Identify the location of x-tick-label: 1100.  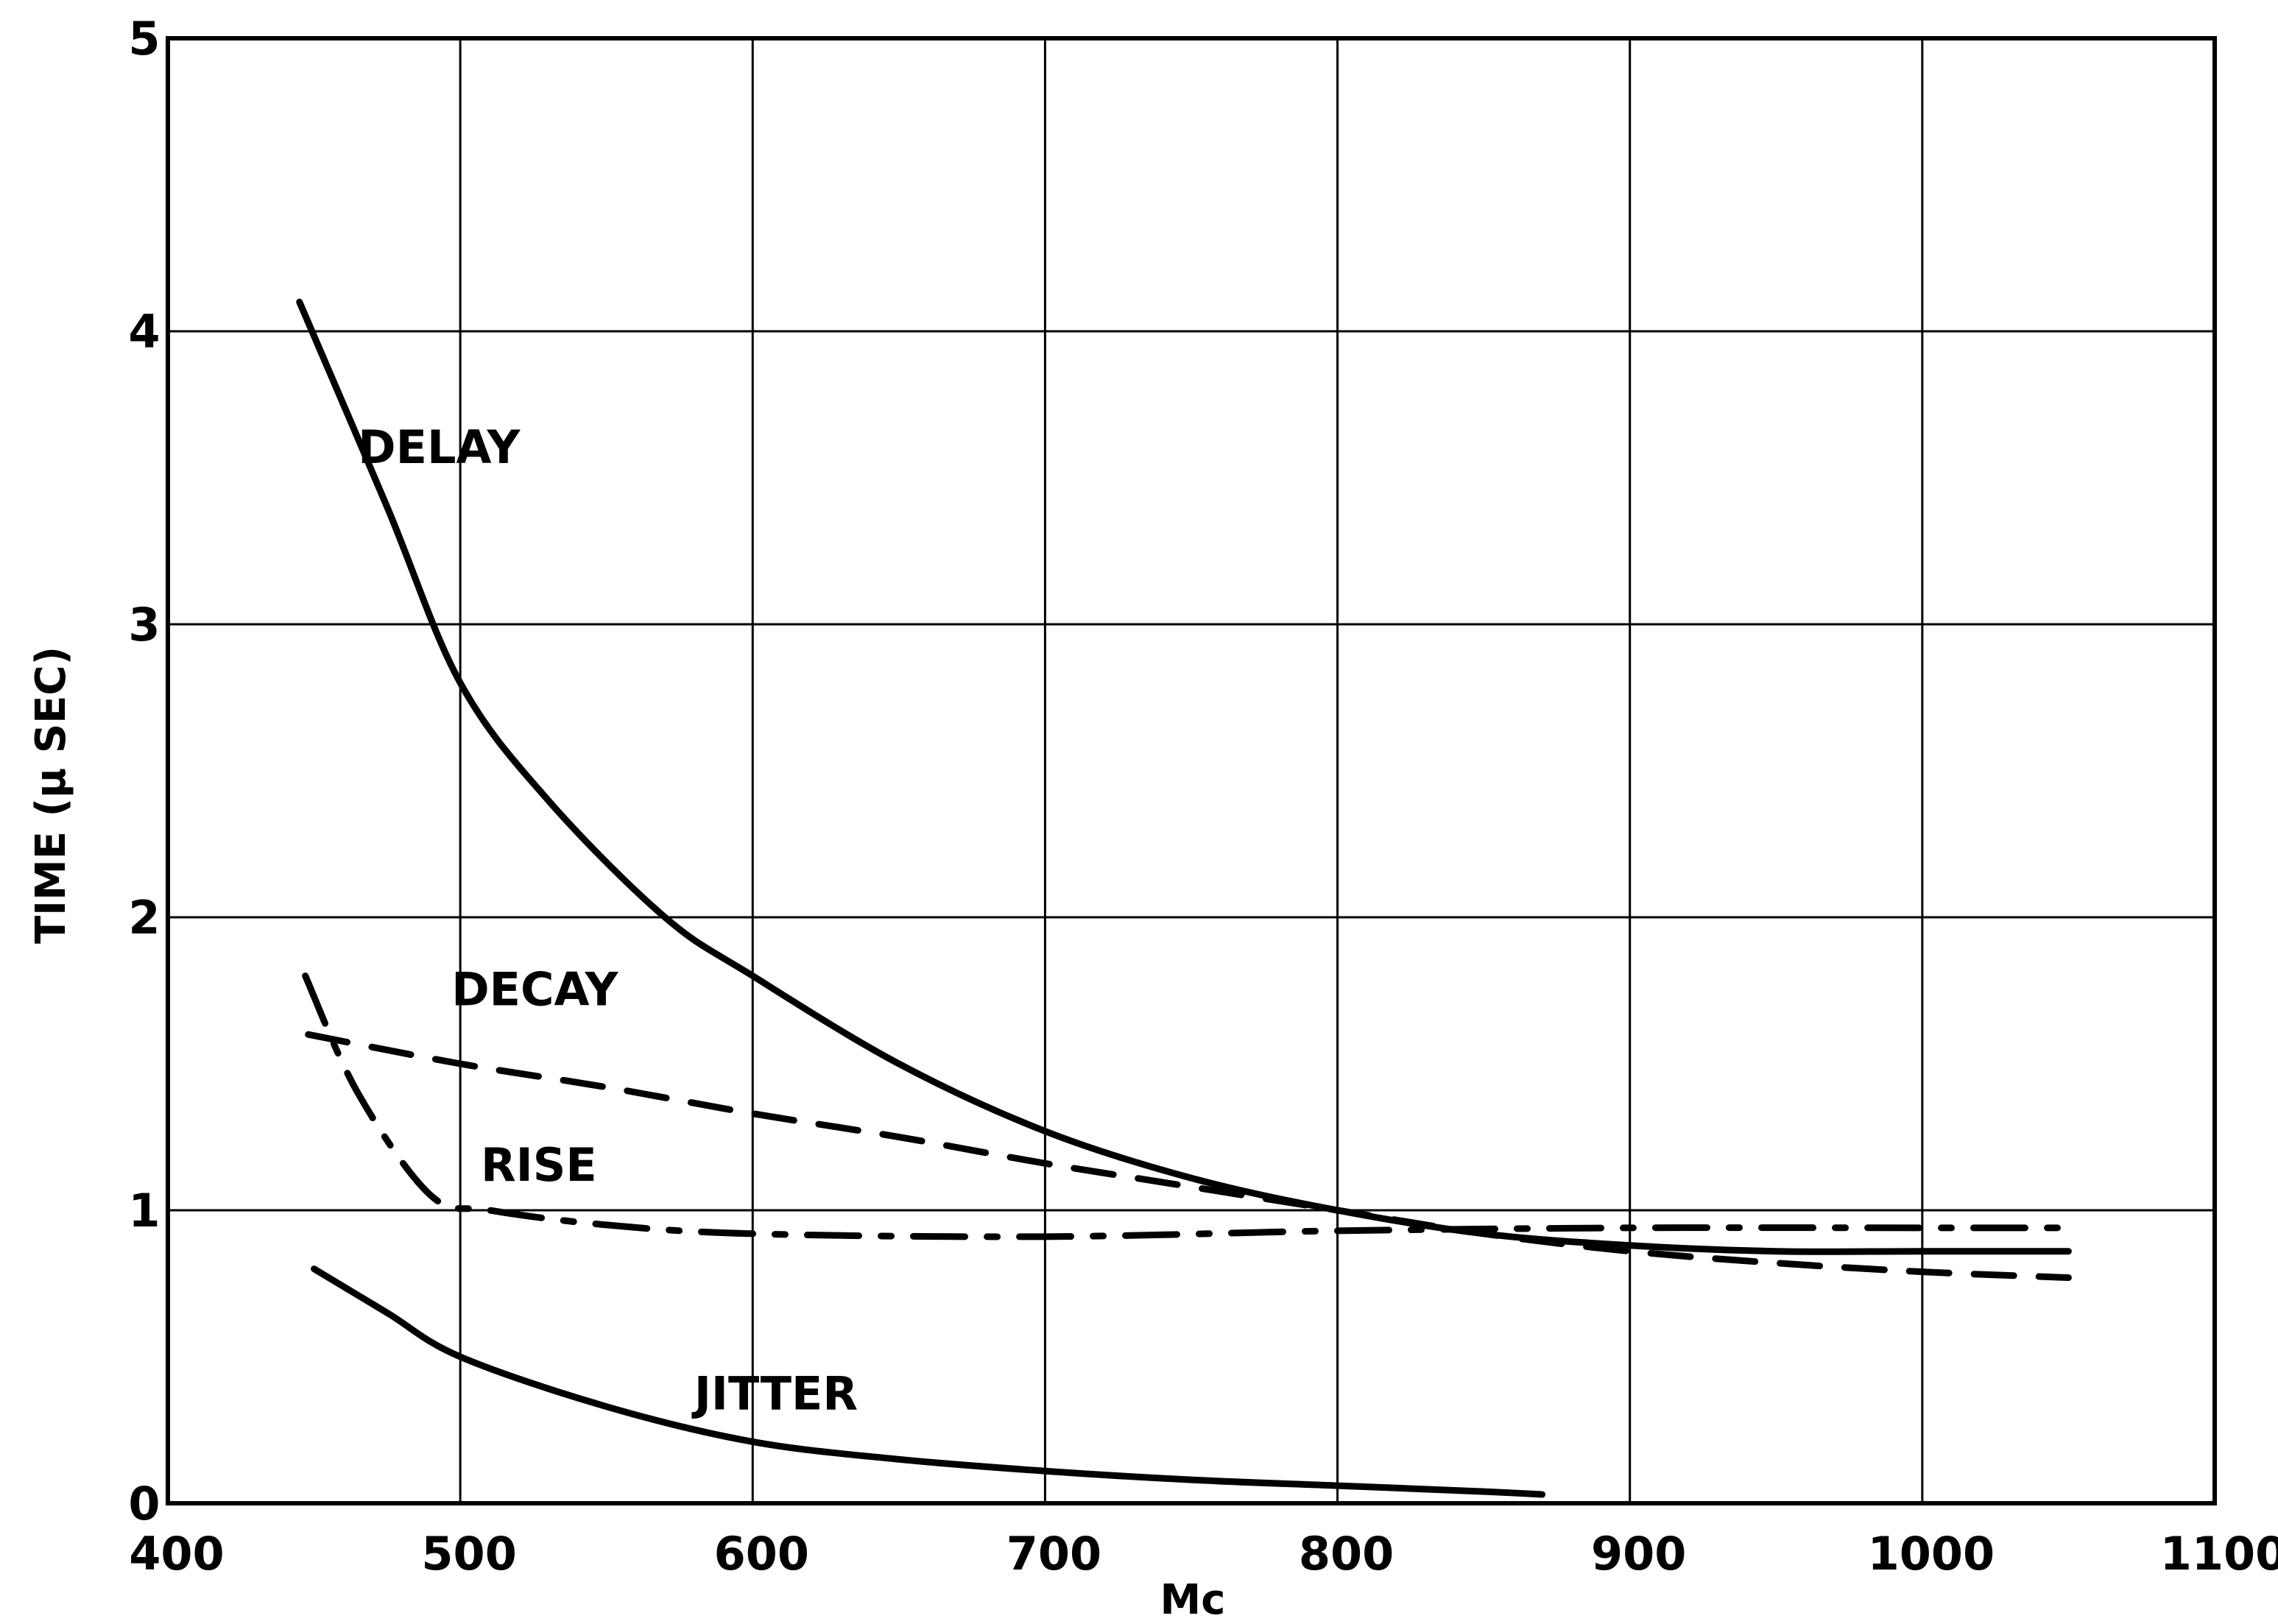
(2219, 1554).